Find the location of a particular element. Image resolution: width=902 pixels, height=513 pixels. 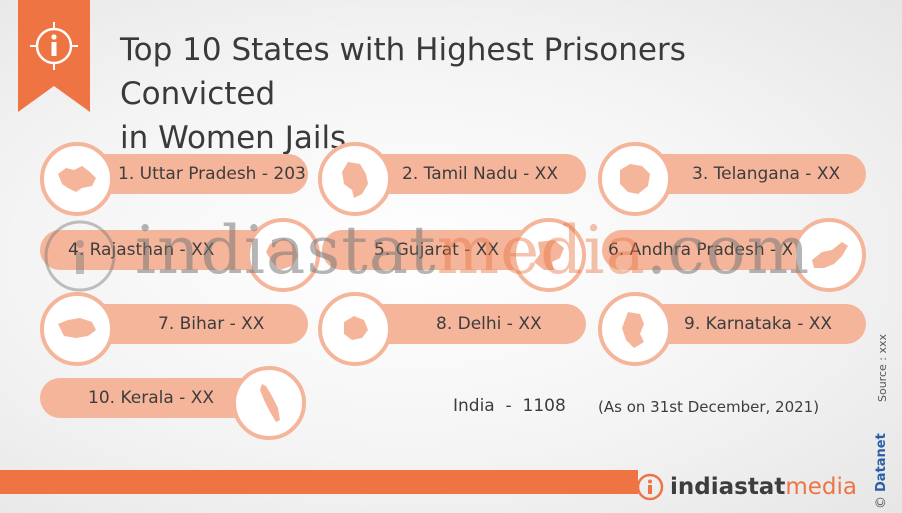

state-label: 6. Andhra Pradesh - is located at coordinates (695, 250).